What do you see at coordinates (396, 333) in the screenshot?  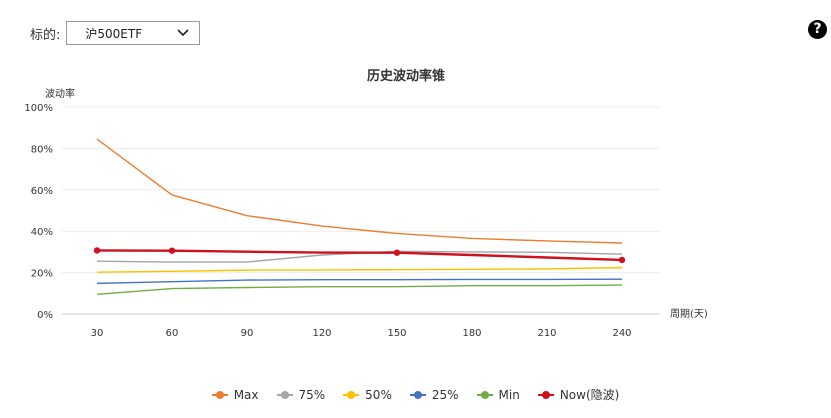 I see `x-tick-label: 150` at bounding box center [396, 333].